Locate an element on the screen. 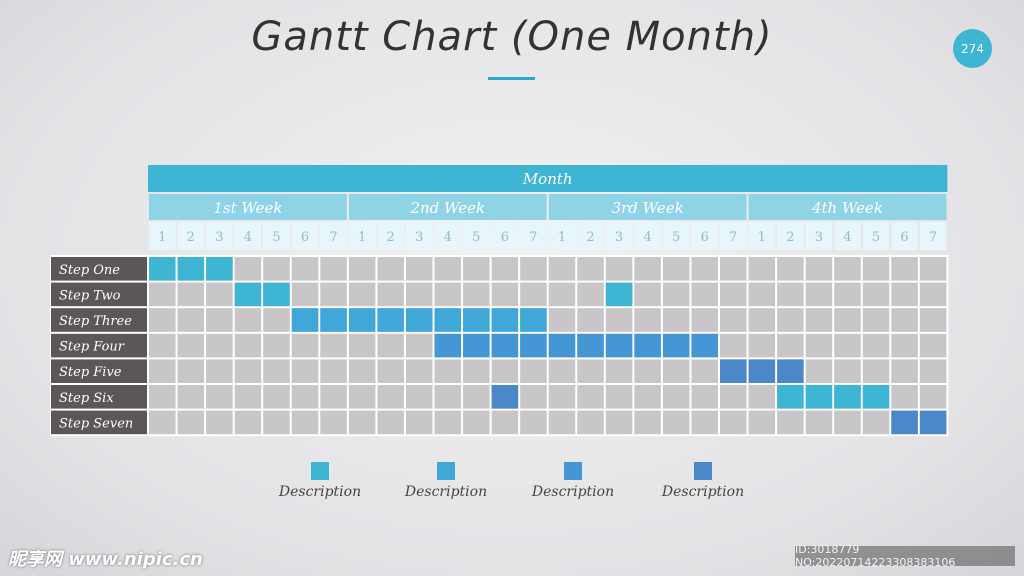 The width and height of the screenshot is (1024, 576). page-number-badge: 274 is located at coordinates (972, 48).